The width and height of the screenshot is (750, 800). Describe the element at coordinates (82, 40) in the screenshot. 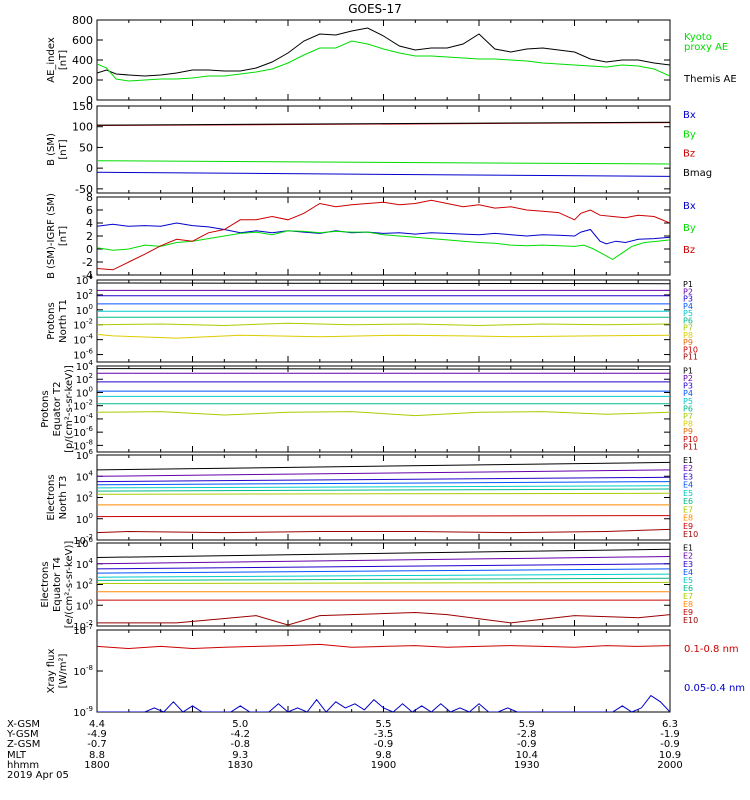

I see `y-tick-label: 600` at that location.